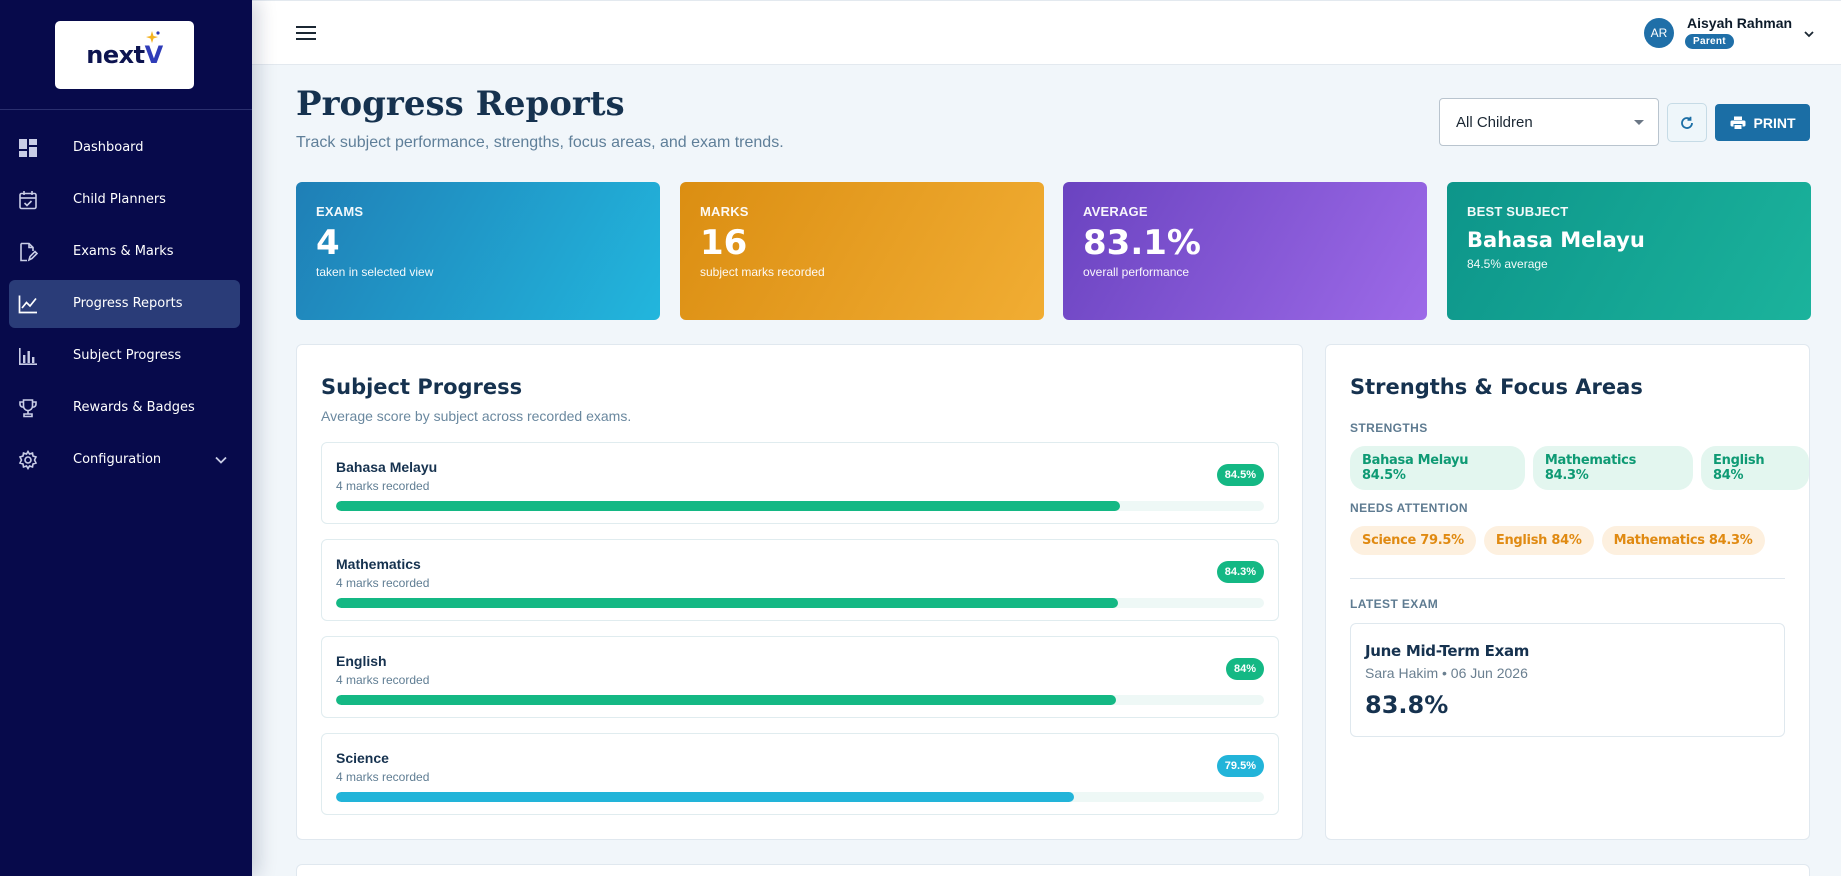  I want to click on page-title: Progress Reports, so click(460, 104).